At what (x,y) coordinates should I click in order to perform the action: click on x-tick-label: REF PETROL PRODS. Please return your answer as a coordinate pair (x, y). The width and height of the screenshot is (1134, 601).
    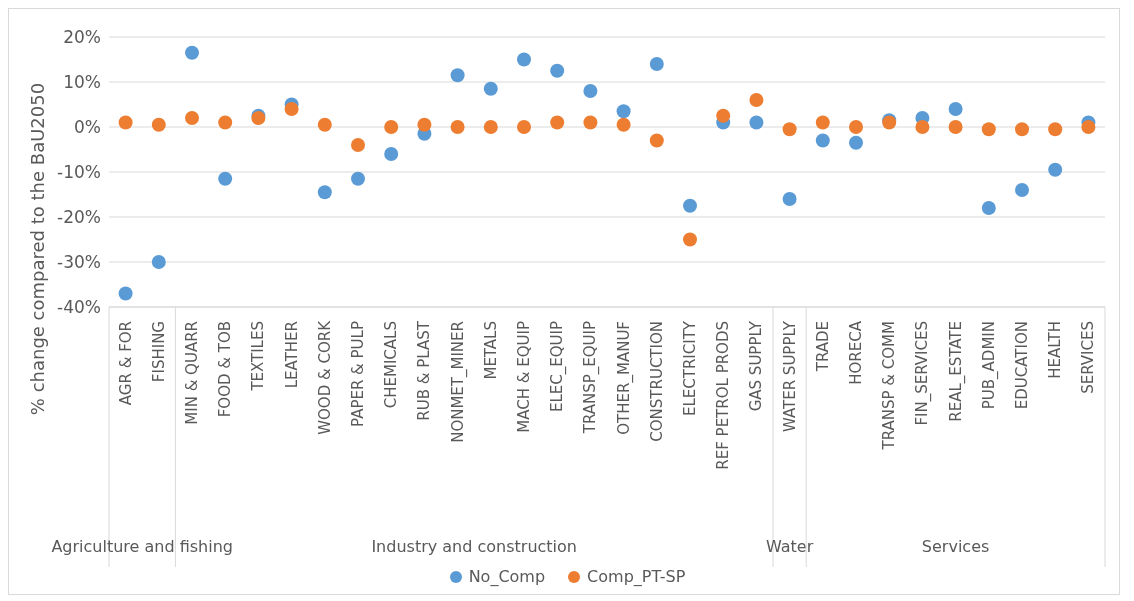
    Looking at the image, I should click on (723, 395).